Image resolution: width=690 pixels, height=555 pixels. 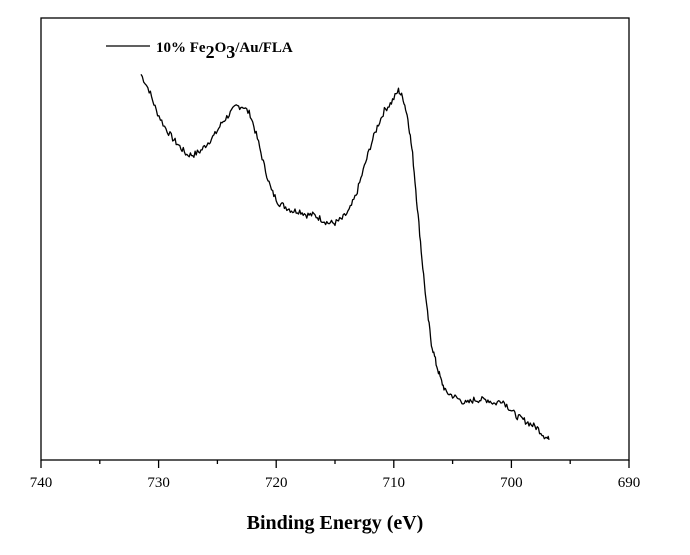 What do you see at coordinates (276, 483) in the screenshot?
I see `x-tick-label-720: 720` at bounding box center [276, 483].